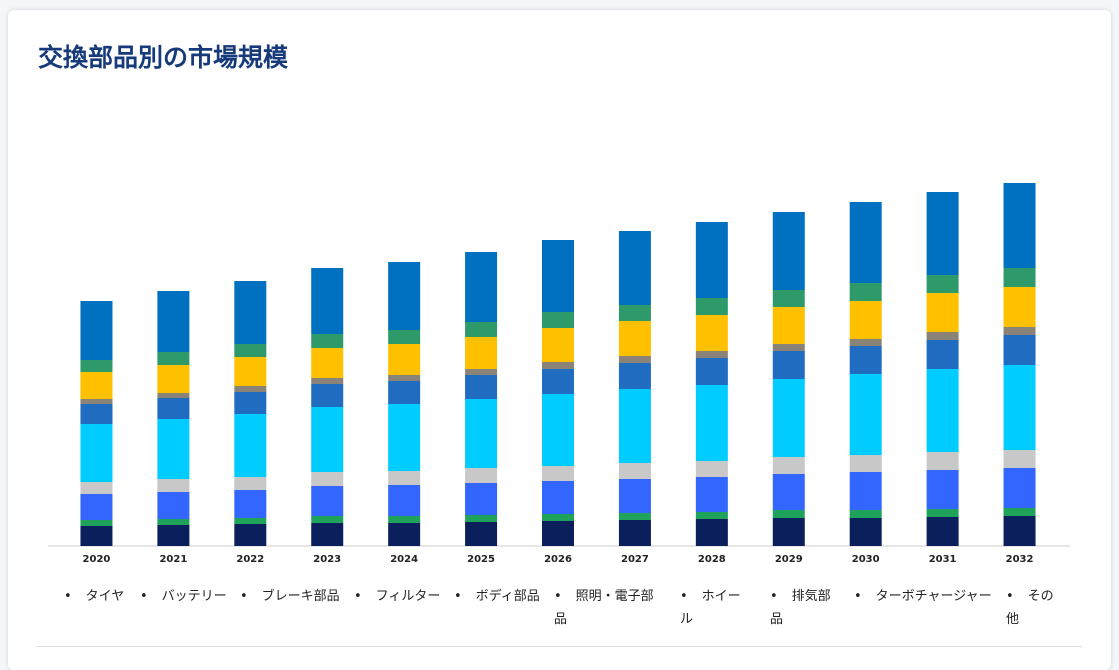  I want to click on legend-item: ターボチャージャー, so click(924, 596).